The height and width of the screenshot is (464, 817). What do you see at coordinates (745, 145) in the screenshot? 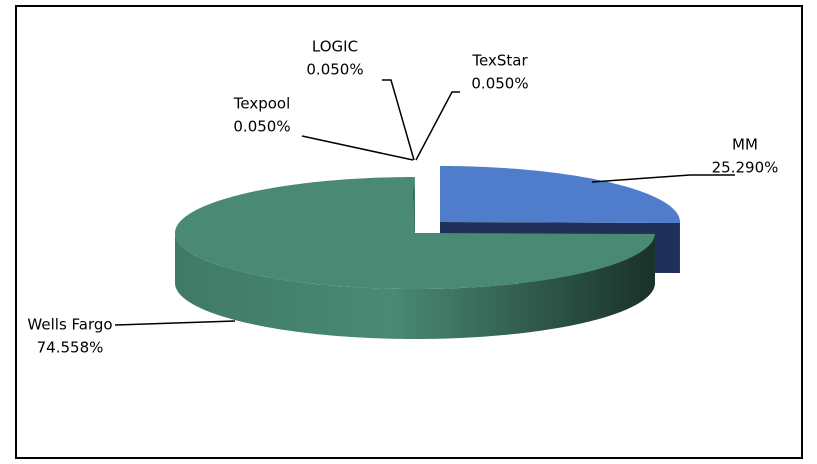
I see `data-label-name: MM` at bounding box center [745, 145].